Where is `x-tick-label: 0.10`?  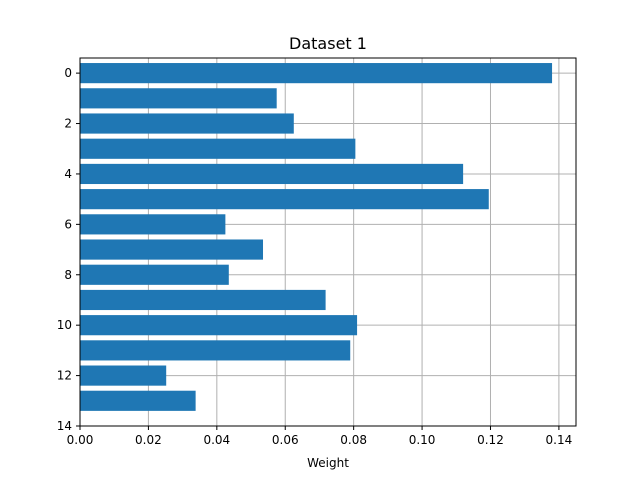
x-tick-label: 0.10 is located at coordinates (422, 440).